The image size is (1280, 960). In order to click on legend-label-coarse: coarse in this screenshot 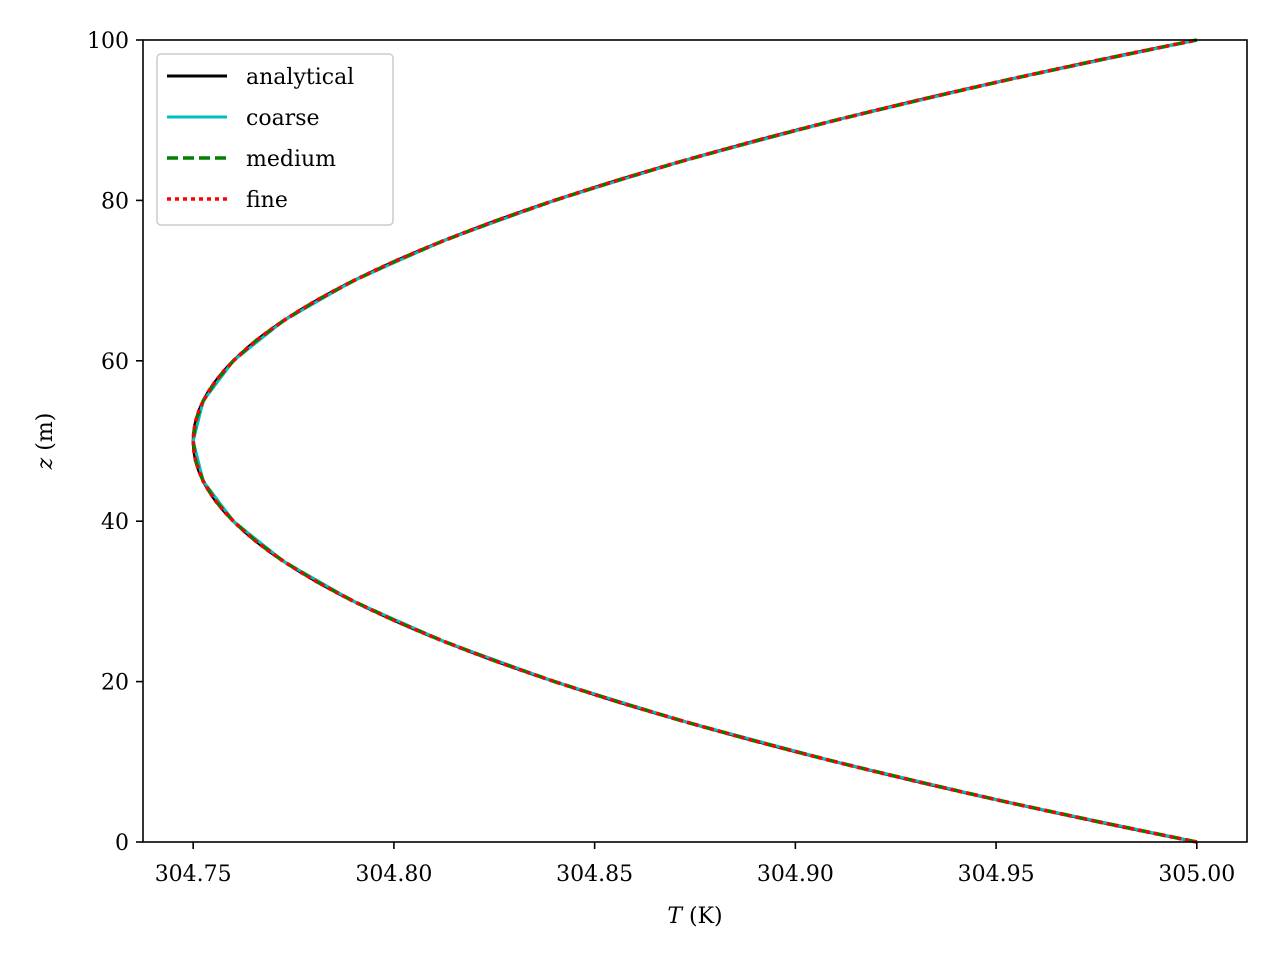, I will do `click(283, 118)`.